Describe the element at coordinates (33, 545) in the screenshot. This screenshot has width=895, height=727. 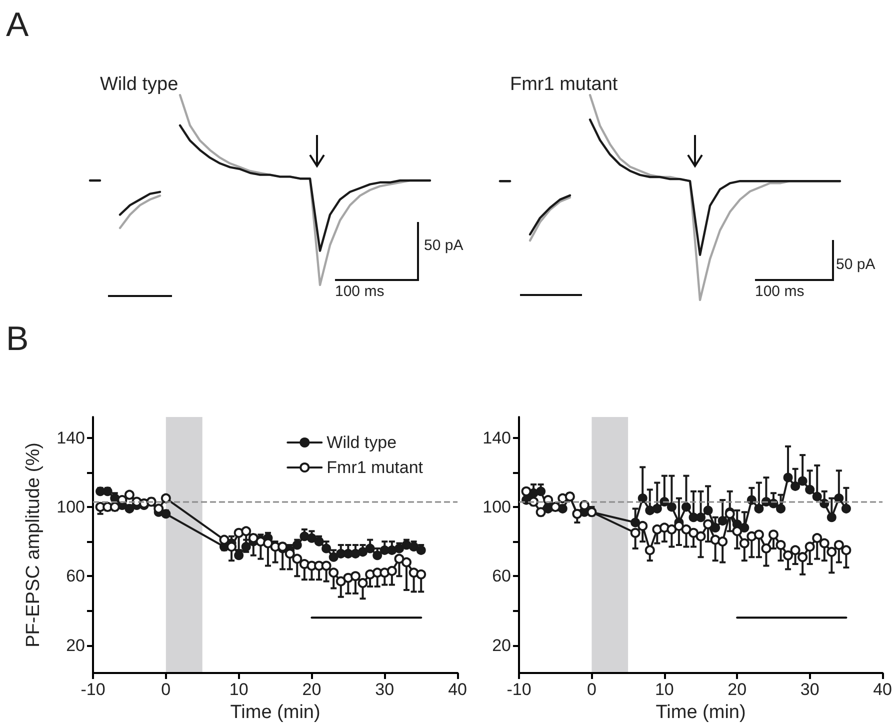
I see `y-axis-title: PF-EPSC amplitude (%)` at that location.